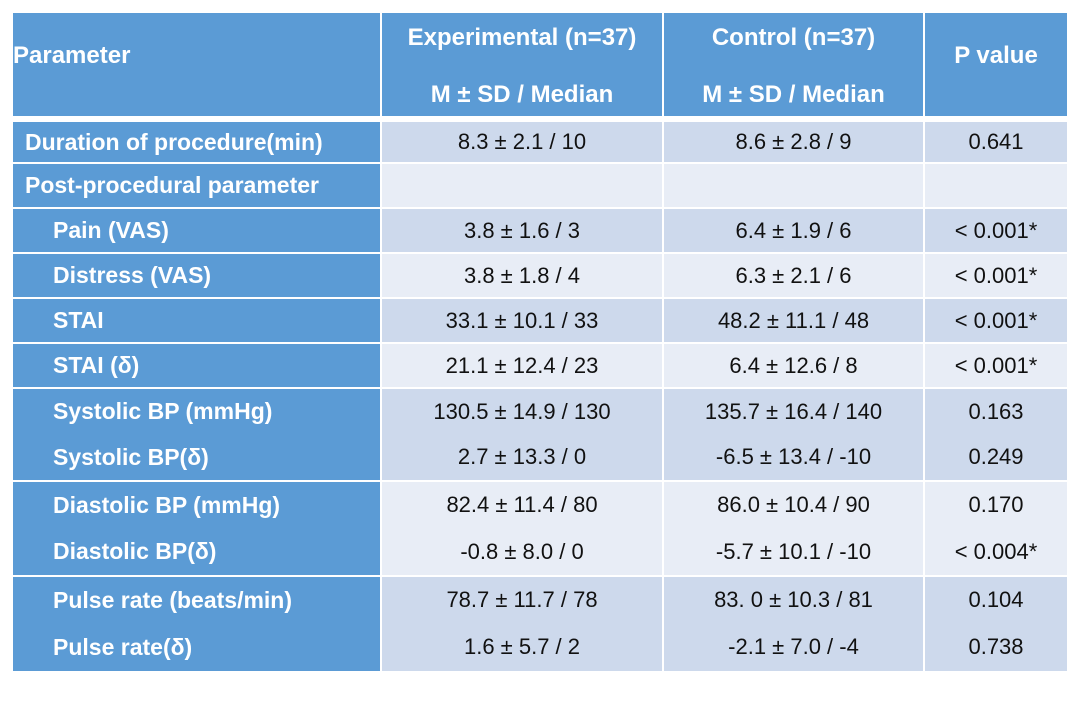 The image size is (1080, 703). What do you see at coordinates (995, 457) in the screenshot?
I see `row-p-value: 0.249` at bounding box center [995, 457].